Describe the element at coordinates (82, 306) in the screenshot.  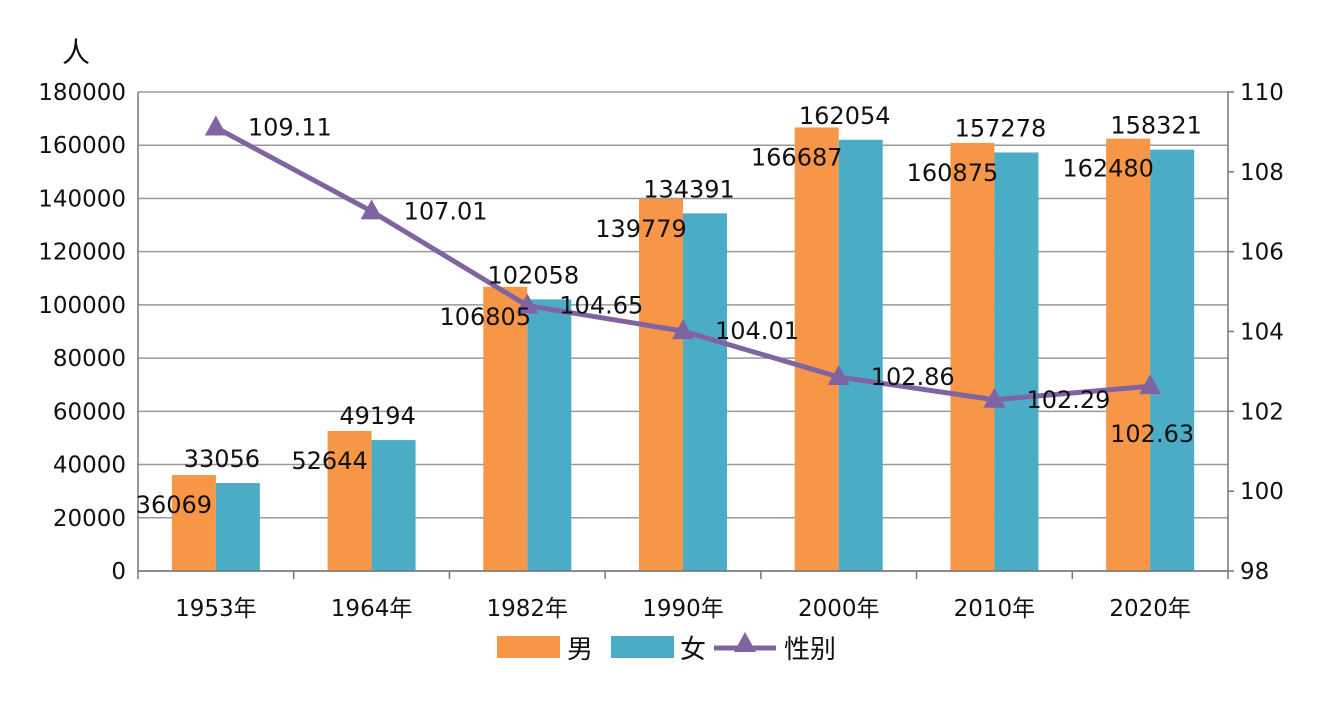
I see `y-left-tick-label: 100000` at that location.